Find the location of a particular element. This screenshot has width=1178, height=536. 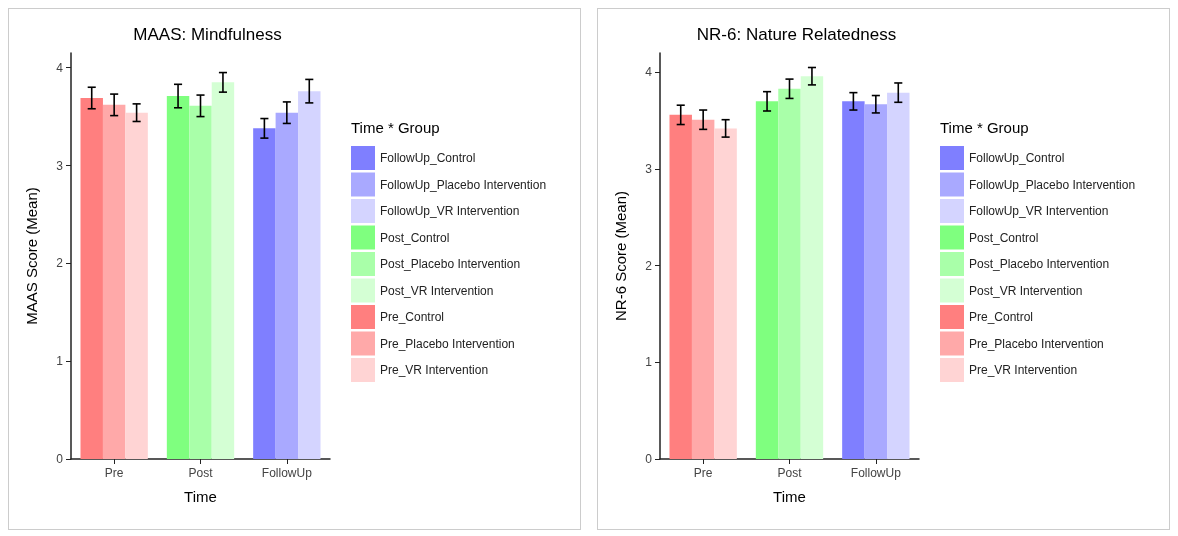

chart-title: NR-6: Nature Relatedness is located at coordinates (796, 34).